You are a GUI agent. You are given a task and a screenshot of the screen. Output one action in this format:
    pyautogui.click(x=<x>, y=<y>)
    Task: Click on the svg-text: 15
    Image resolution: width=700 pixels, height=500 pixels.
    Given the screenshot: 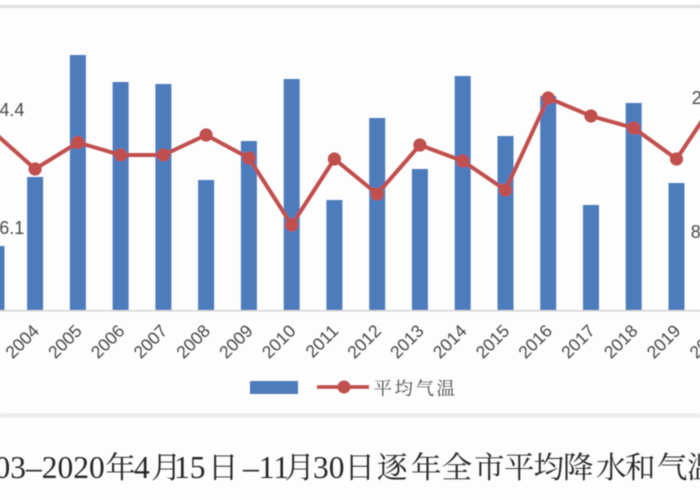 What is the action you would take?
    pyautogui.click(x=190, y=467)
    